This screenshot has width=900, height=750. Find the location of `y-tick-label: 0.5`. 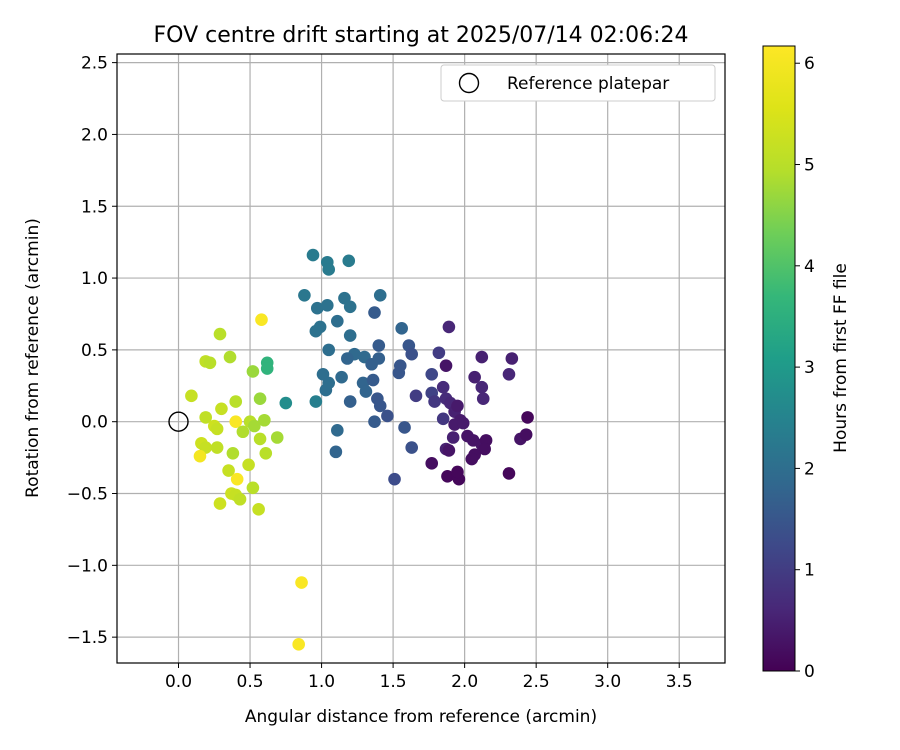

y-tick-label: 0.5 is located at coordinates (94, 351).